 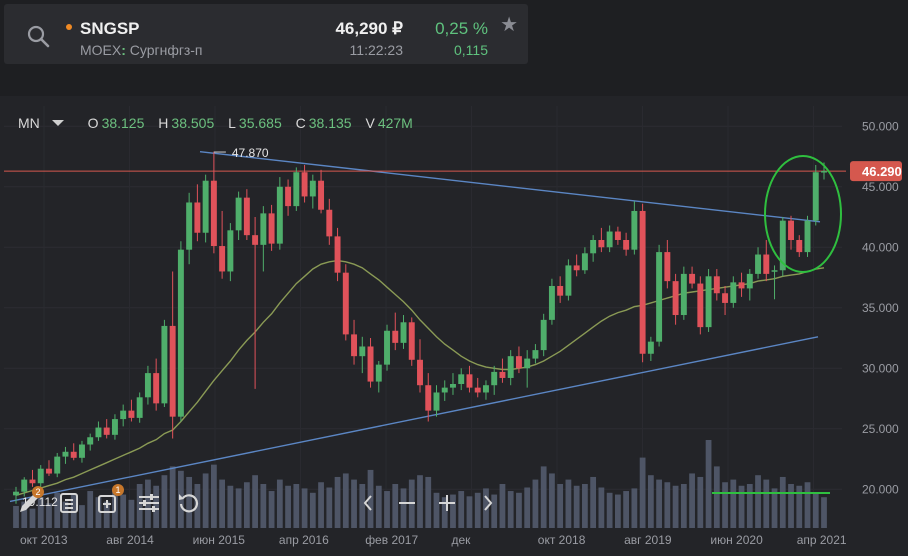 I want to click on open-value: 38.125, so click(x=123, y=123).